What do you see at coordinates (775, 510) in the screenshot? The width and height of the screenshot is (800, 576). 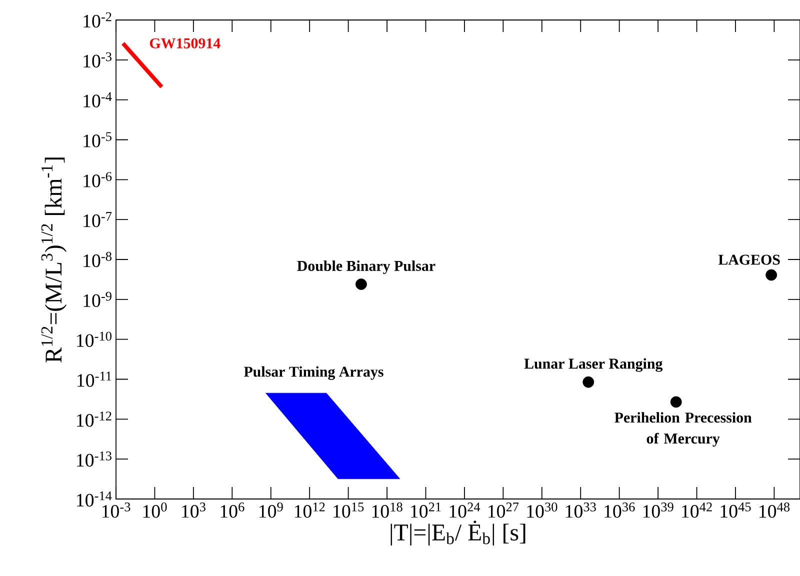 I see `x-tick-label: 10$^{48}$` at bounding box center [775, 510].